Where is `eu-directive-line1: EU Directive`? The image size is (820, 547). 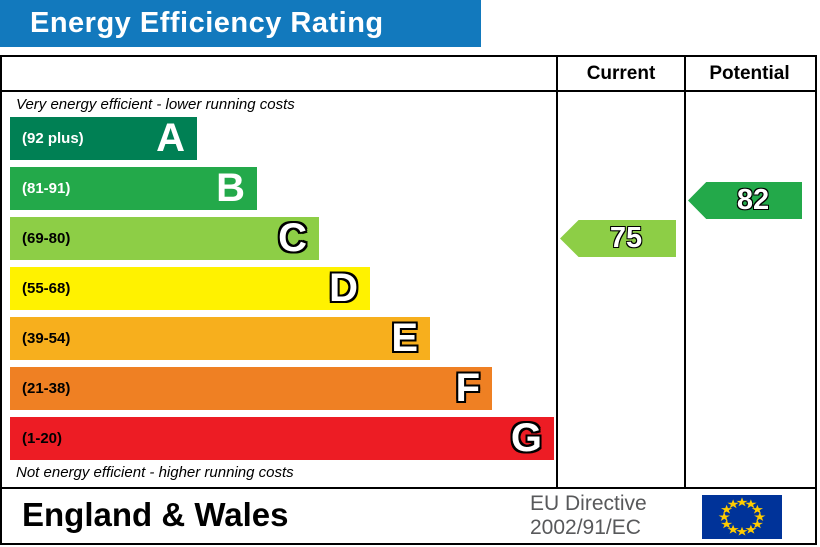 eu-directive-line1: EU Directive is located at coordinates (588, 503).